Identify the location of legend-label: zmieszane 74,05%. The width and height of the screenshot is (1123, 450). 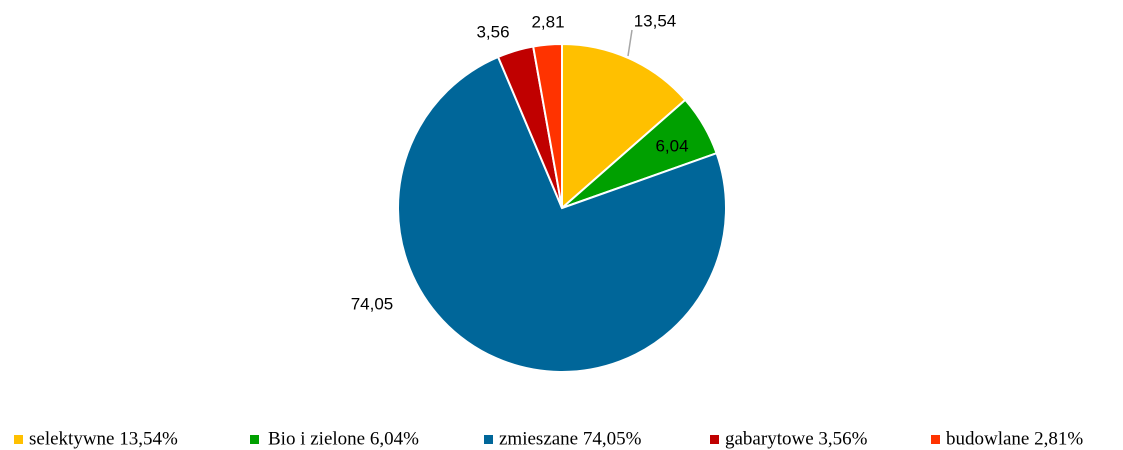
(570, 438).